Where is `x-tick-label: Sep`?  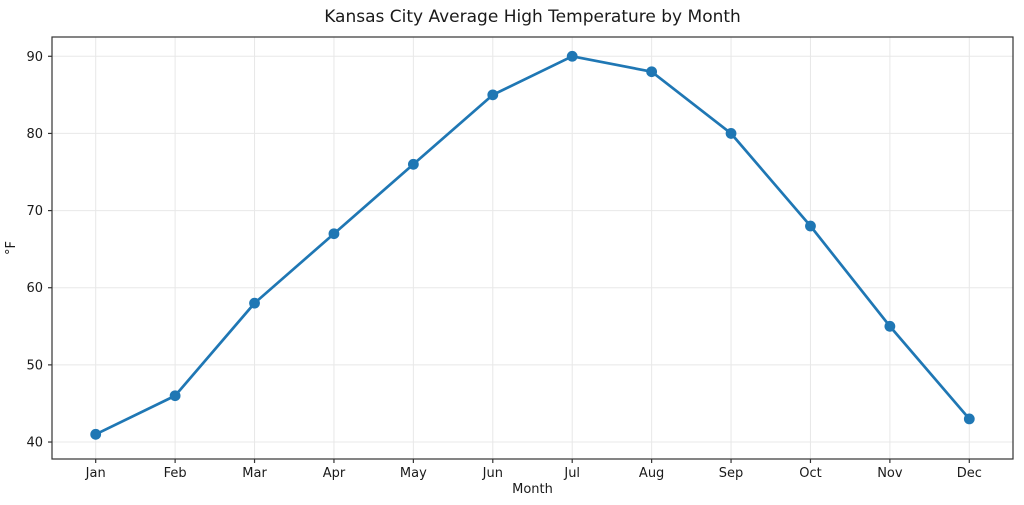 x-tick-label: Sep is located at coordinates (731, 473).